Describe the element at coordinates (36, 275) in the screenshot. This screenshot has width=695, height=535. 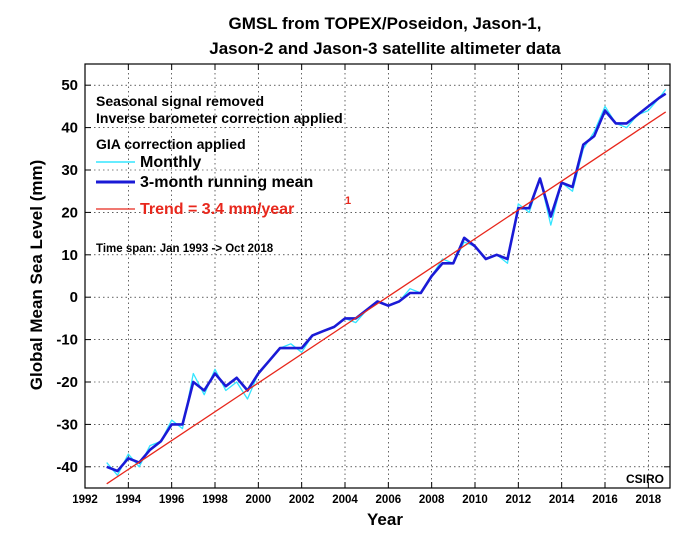
I see `y-axis-title: Global Mean Sea Level (mm)` at that location.